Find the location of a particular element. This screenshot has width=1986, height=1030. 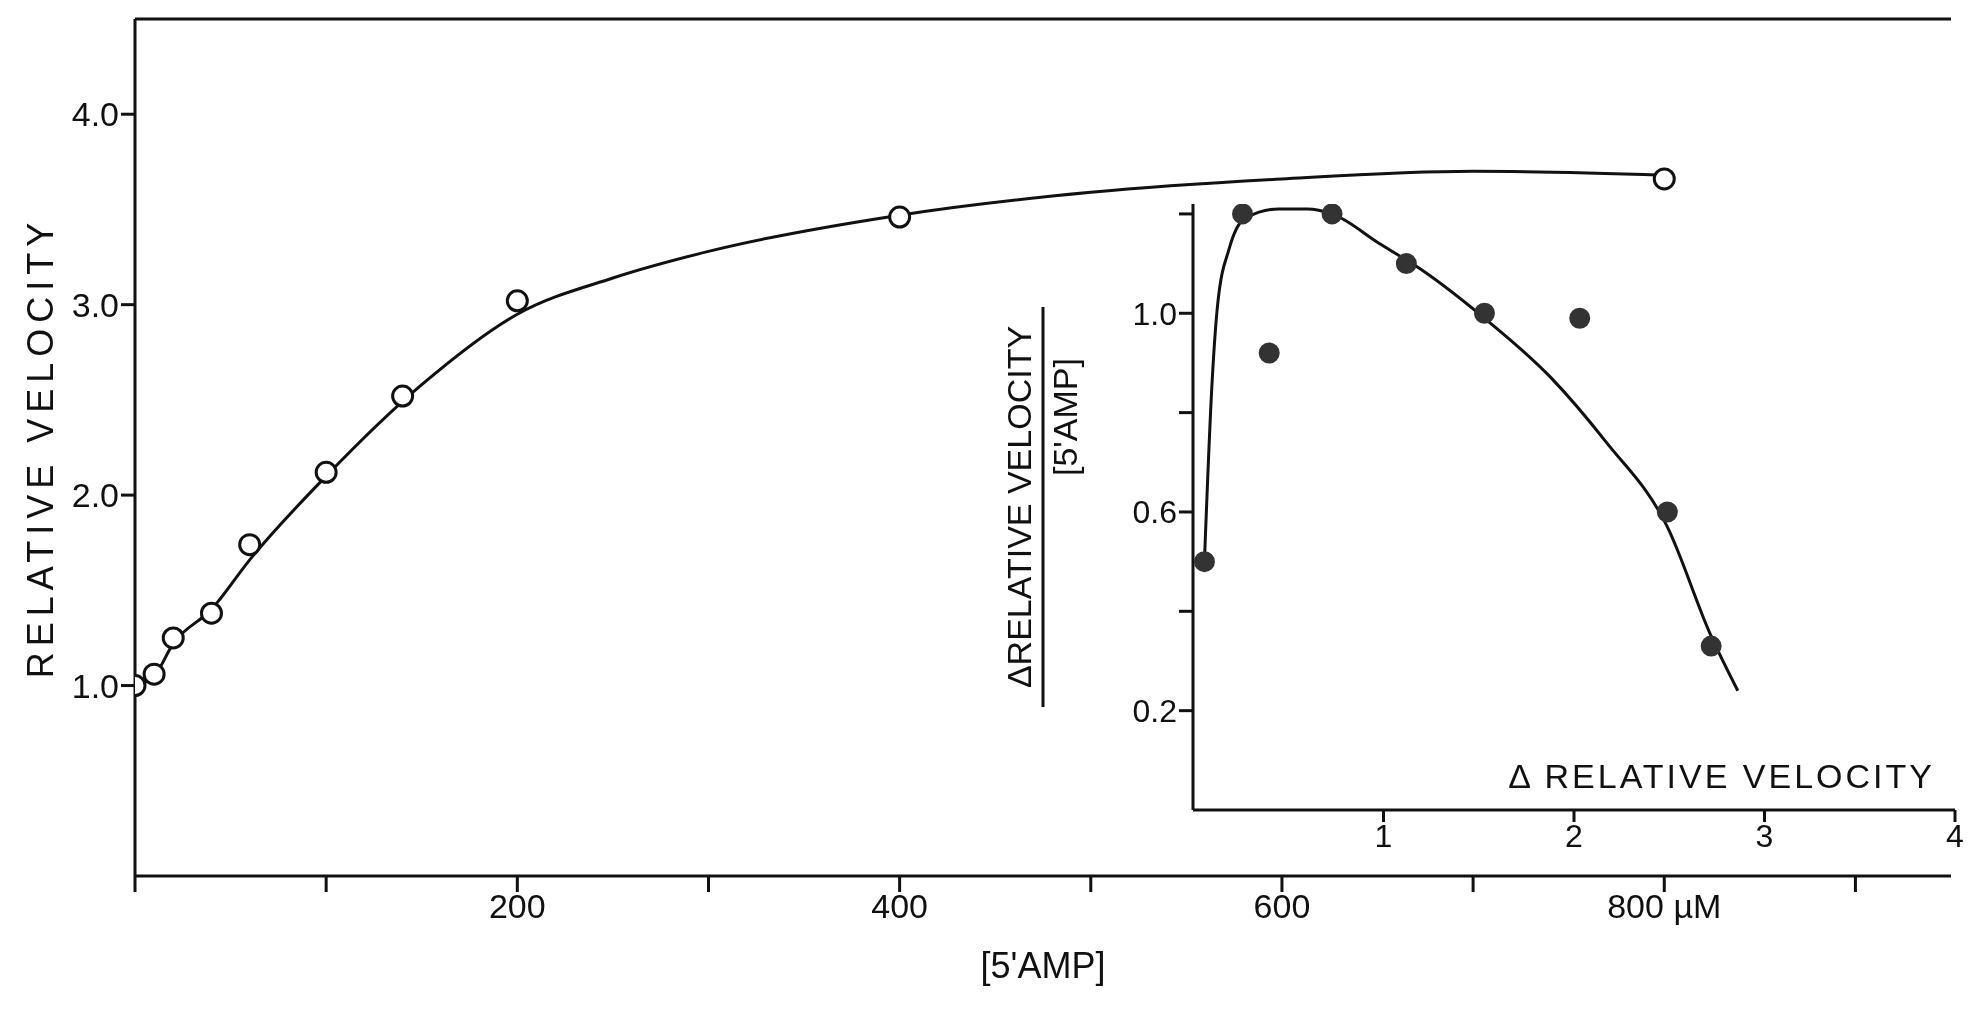

y-tick-label: 0.6 is located at coordinates (1154, 512).